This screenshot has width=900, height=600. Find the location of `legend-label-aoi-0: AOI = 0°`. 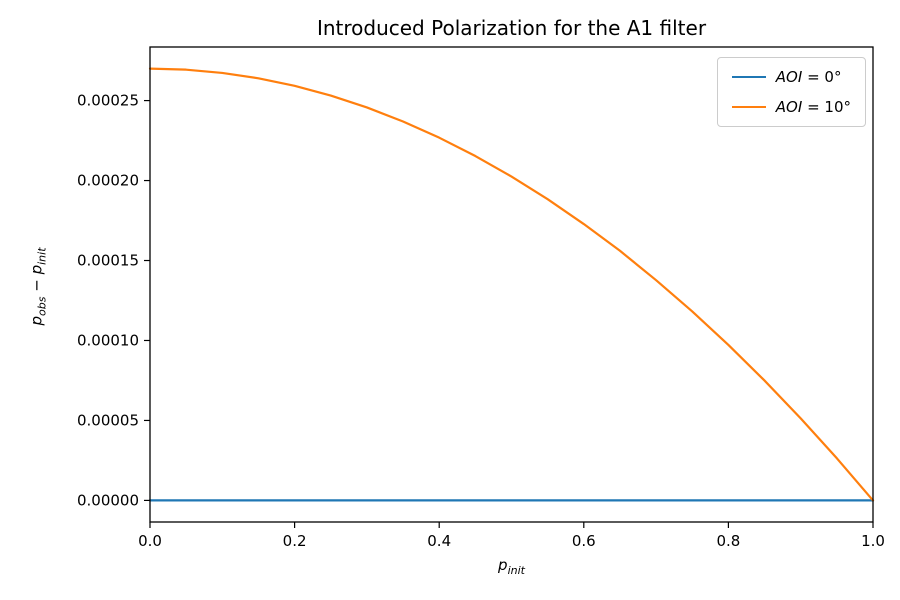

legend-label-aoi-0: AOI = 0° is located at coordinates (809, 77).